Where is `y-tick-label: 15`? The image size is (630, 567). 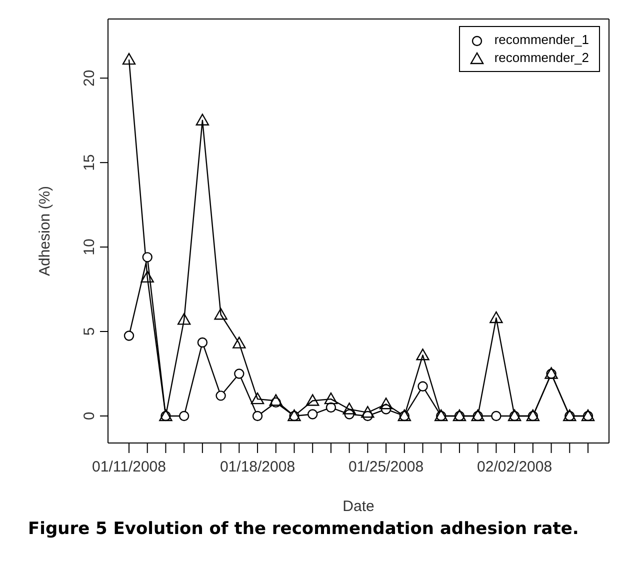
y-tick-label: 15 is located at coordinates (89, 162).